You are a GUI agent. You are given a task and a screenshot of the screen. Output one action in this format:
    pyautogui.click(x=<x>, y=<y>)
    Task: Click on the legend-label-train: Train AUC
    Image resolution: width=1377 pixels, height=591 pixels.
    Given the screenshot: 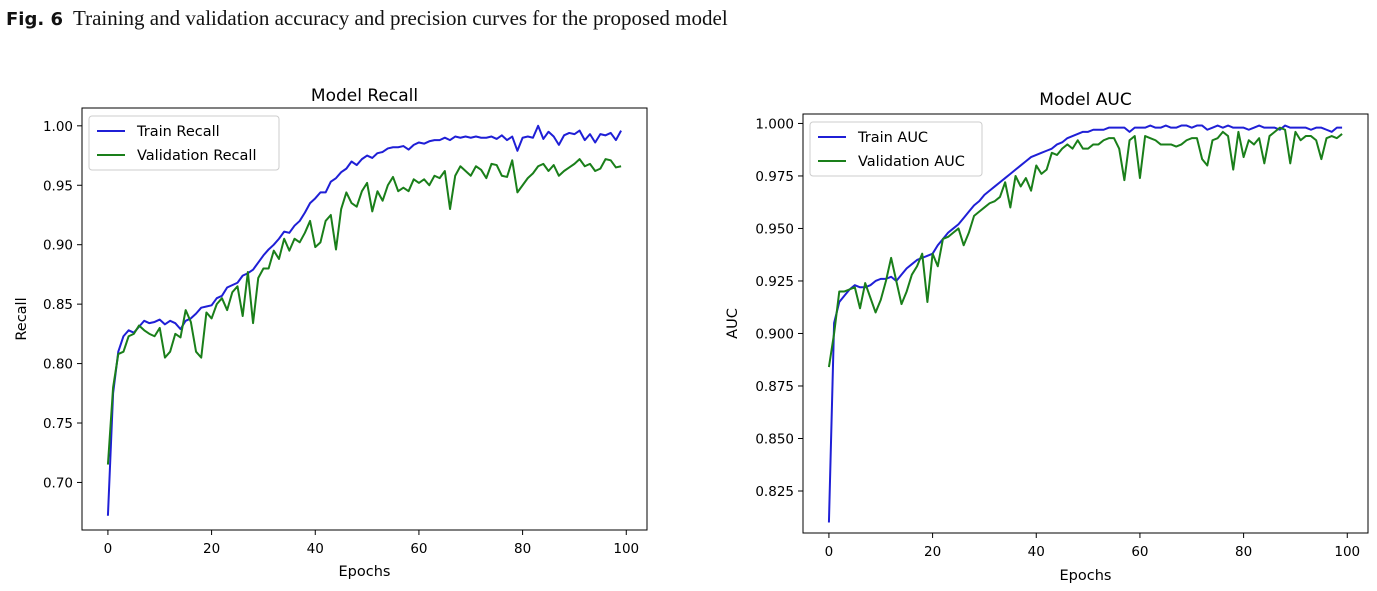 What is the action you would take?
    pyautogui.click(x=892, y=138)
    